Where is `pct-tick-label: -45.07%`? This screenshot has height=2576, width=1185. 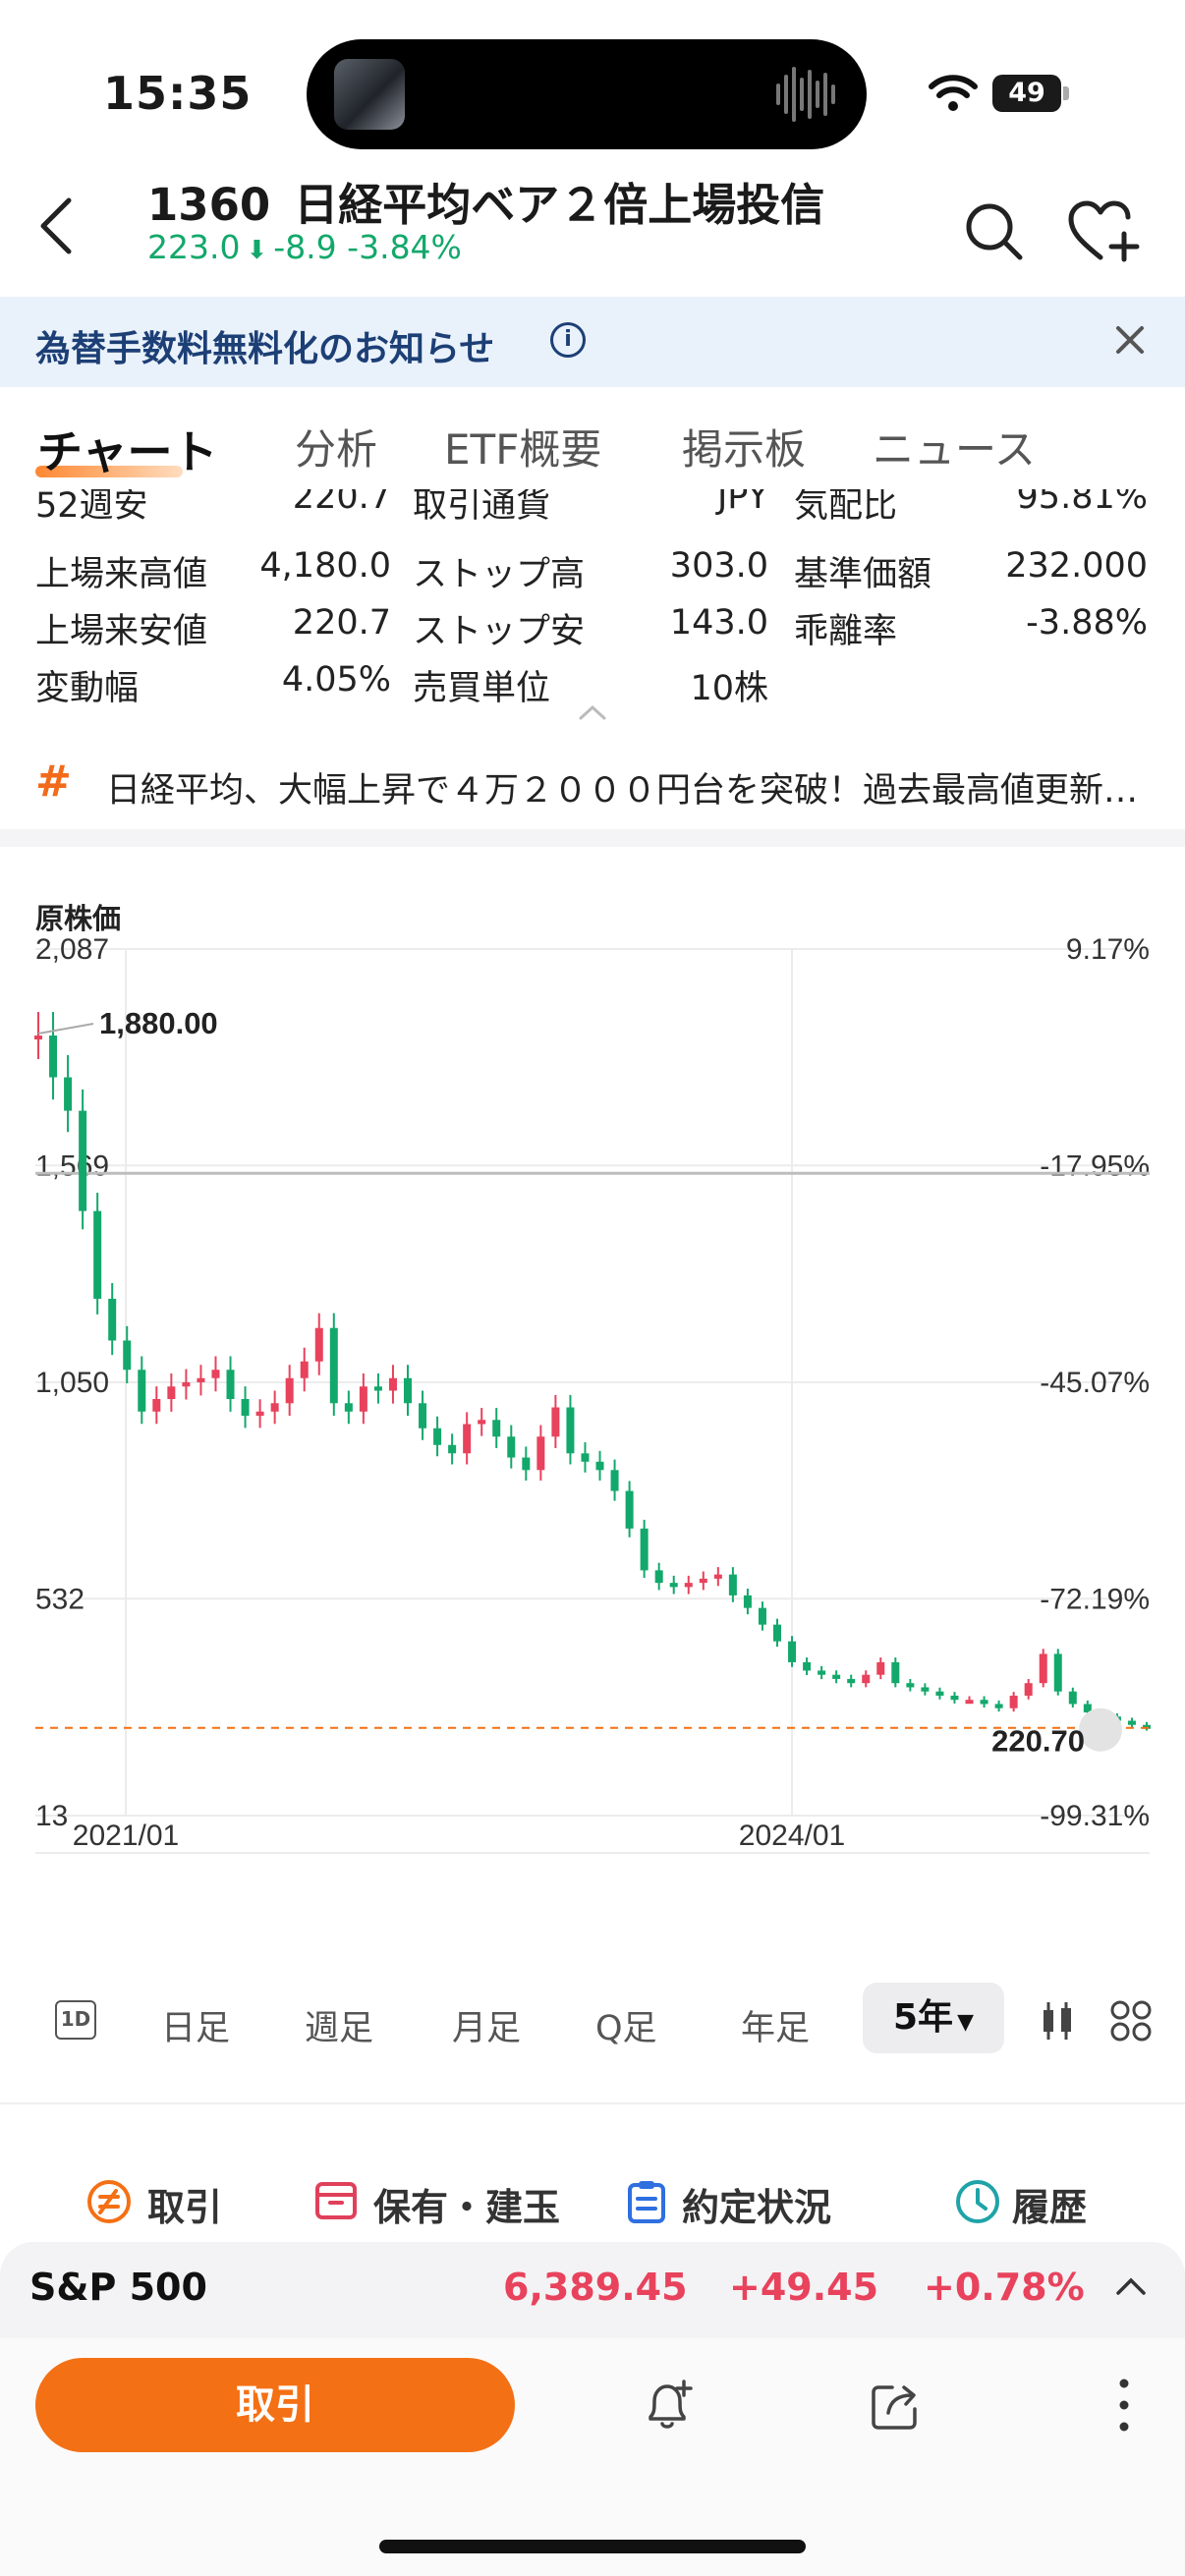
pct-tick-label: -45.07% is located at coordinates (1095, 1383).